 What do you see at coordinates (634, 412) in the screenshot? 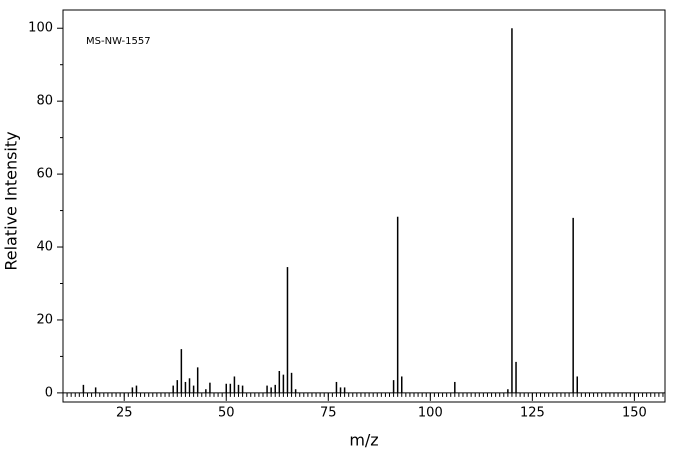
I see `x-tick-label: 150` at bounding box center [634, 412].